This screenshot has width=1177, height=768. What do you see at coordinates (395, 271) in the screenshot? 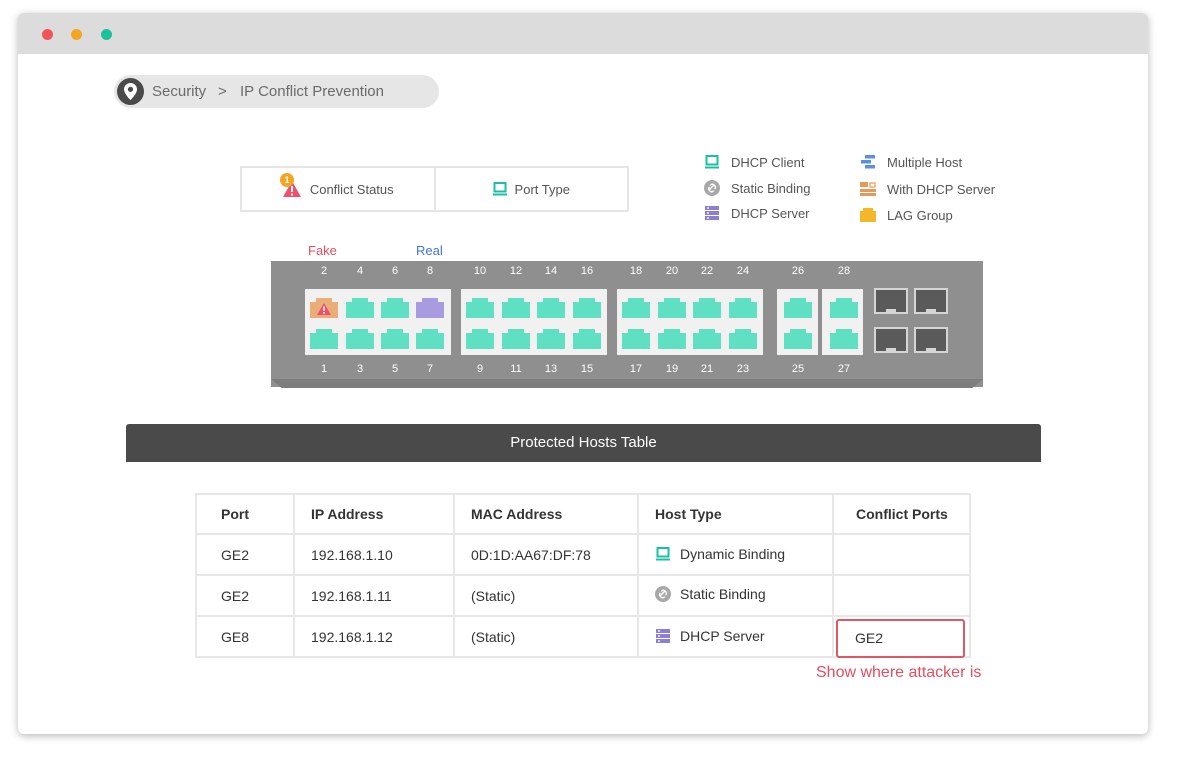
I see `port-number-label: 6` at bounding box center [395, 271].